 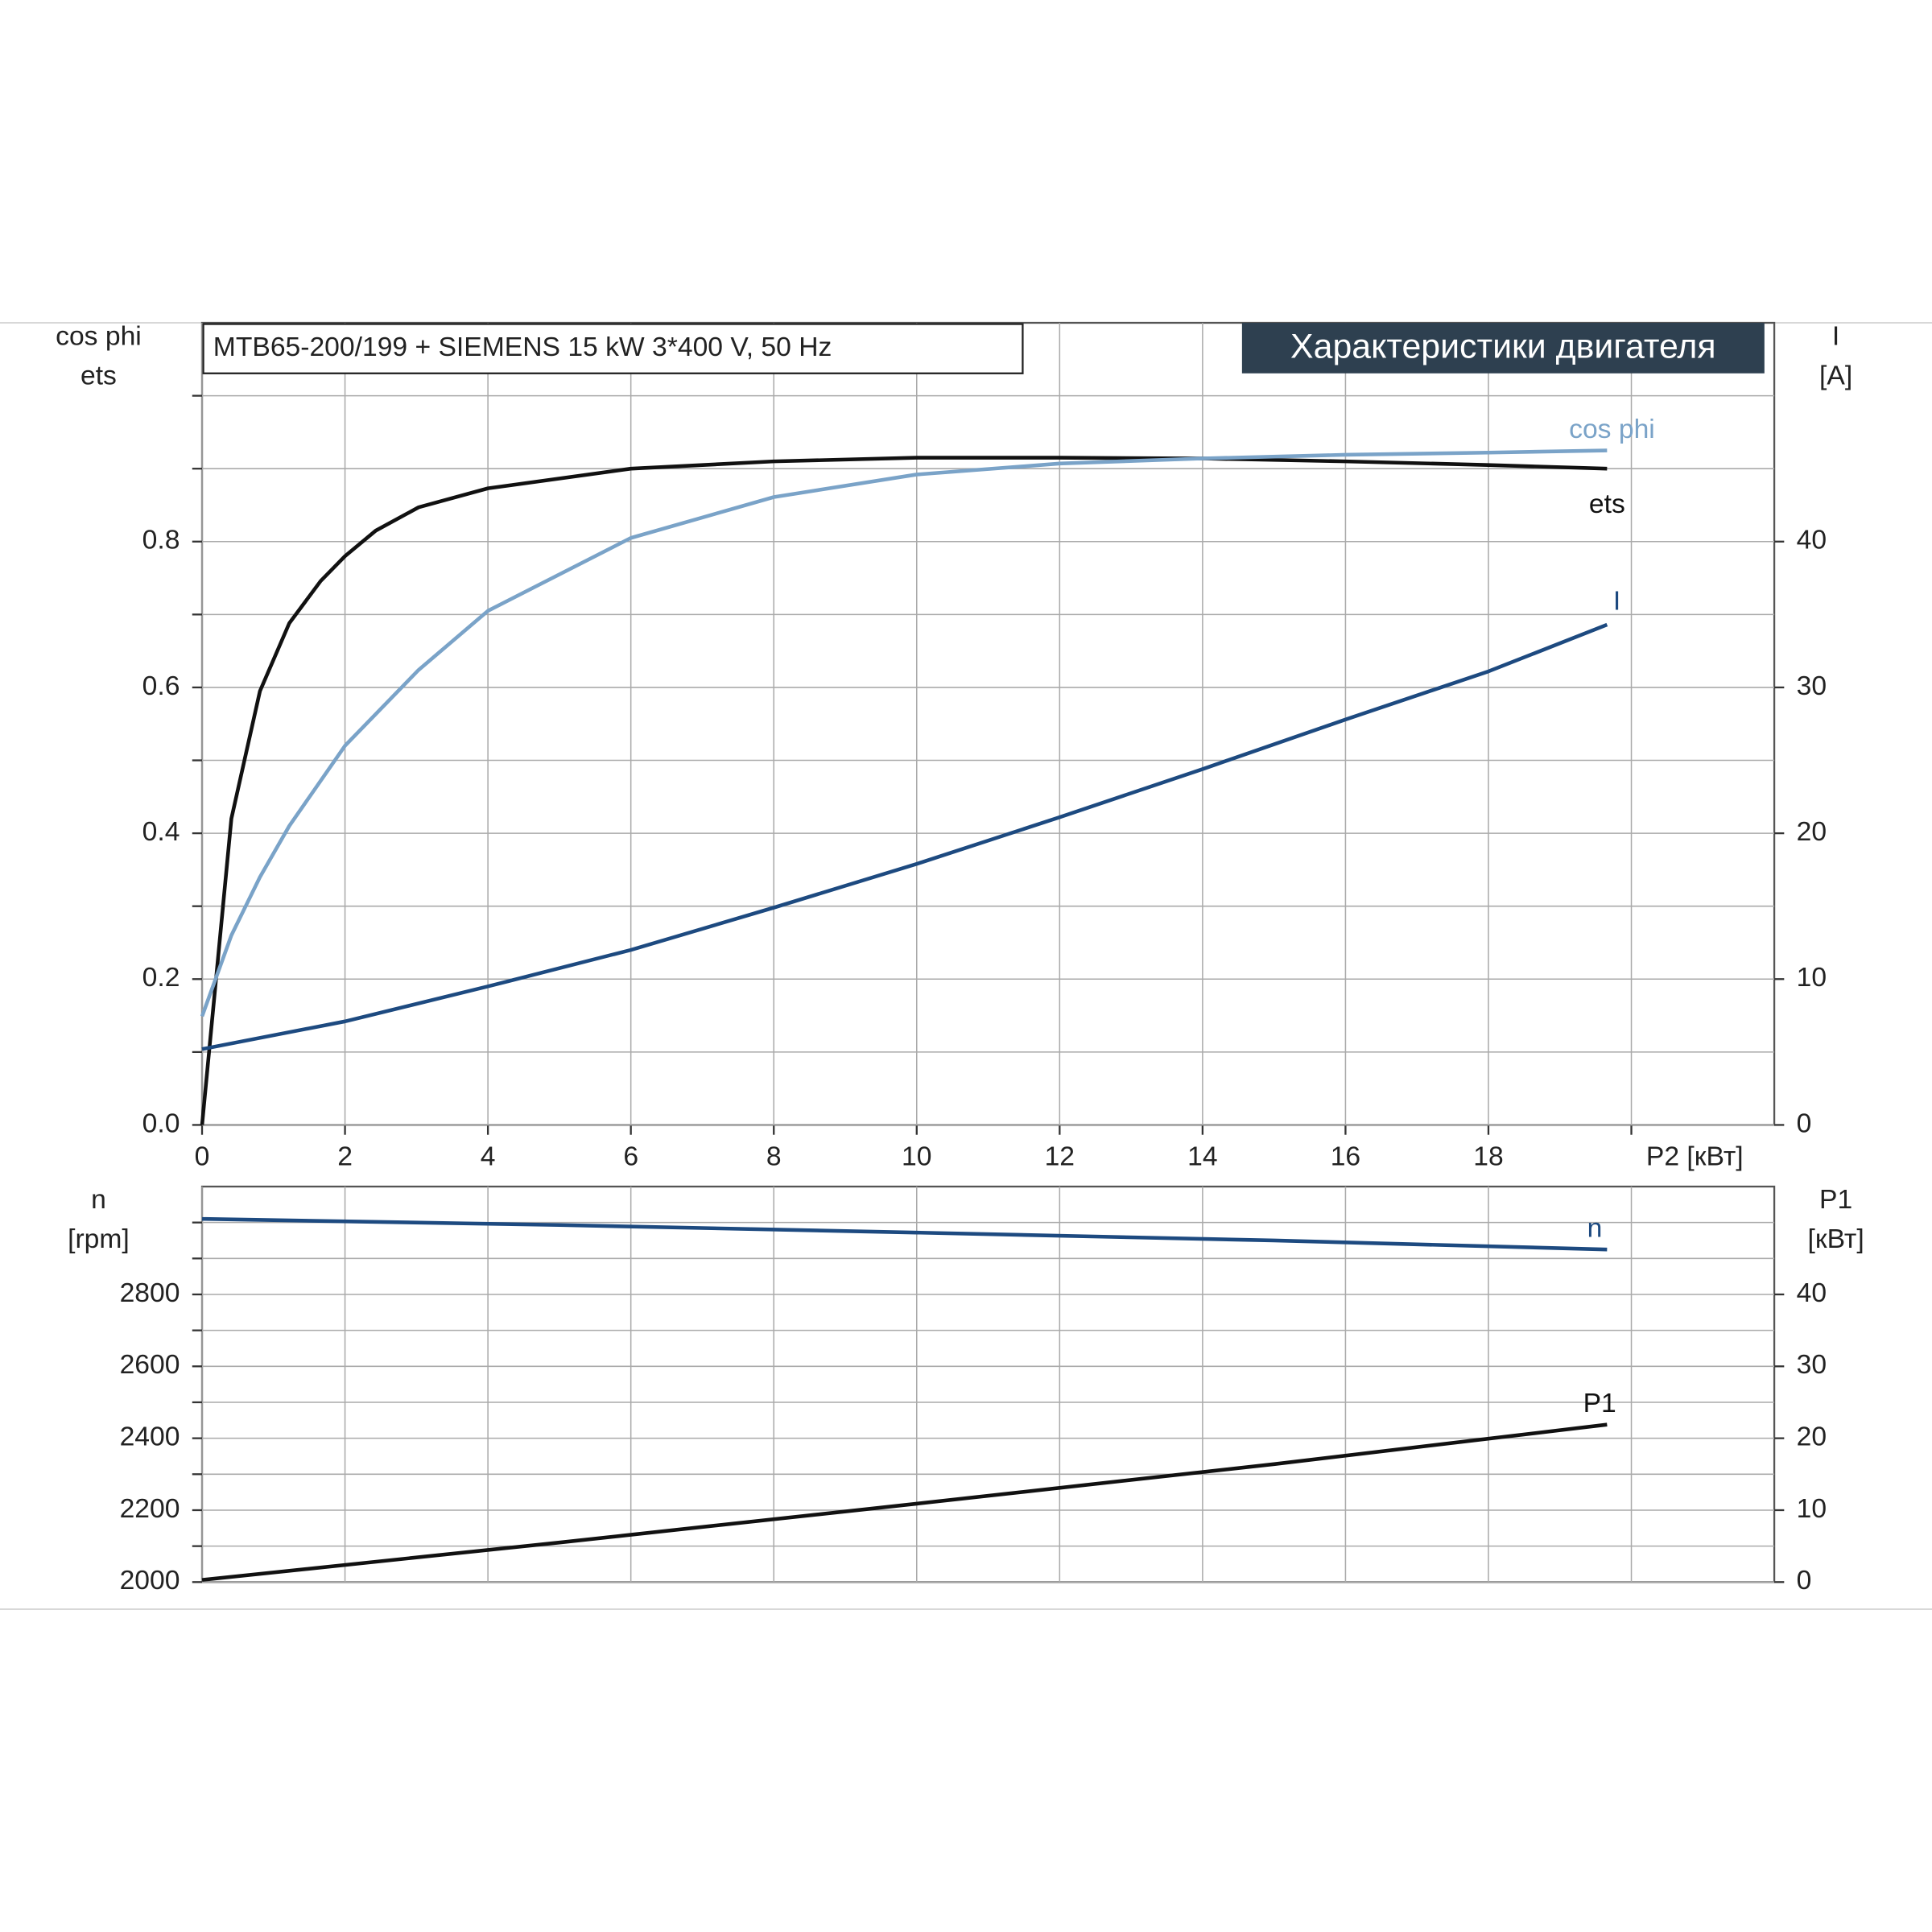 What do you see at coordinates (161, 1123) in the screenshot?
I see `y-tick-label: 0.0` at bounding box center [161, 1123].